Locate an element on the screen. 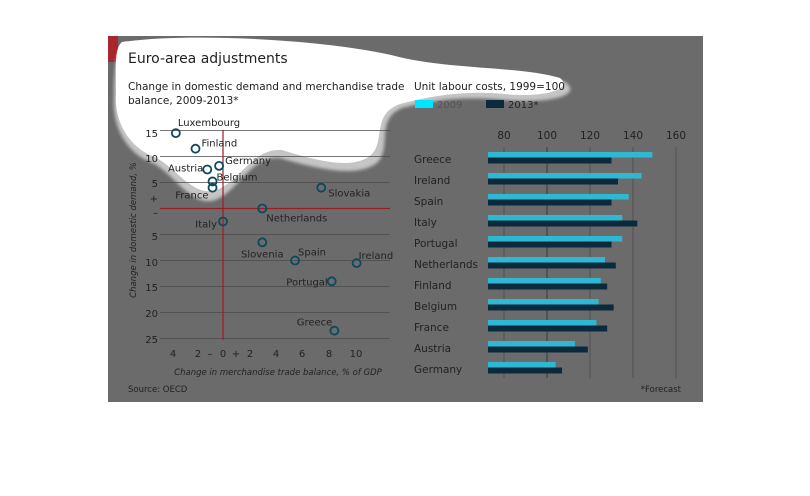  bar-2013-finland is located at coordinates (548, 286).